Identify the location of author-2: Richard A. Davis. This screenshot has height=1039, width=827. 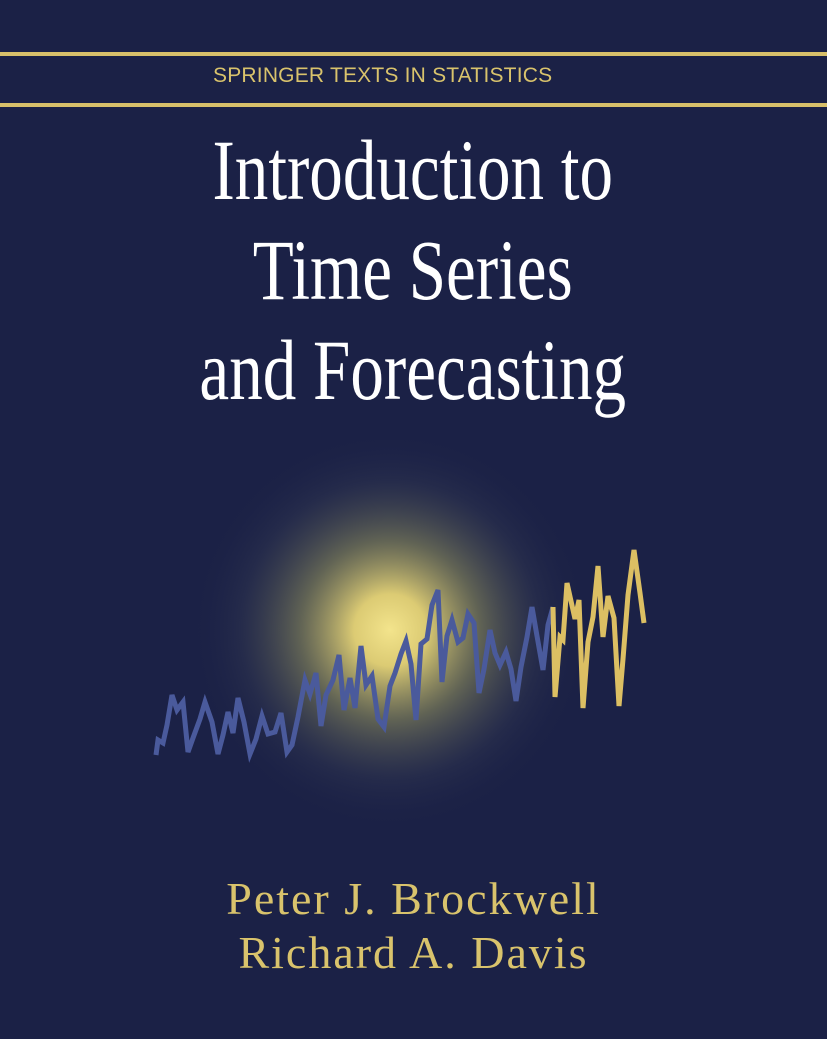
(413, 952).